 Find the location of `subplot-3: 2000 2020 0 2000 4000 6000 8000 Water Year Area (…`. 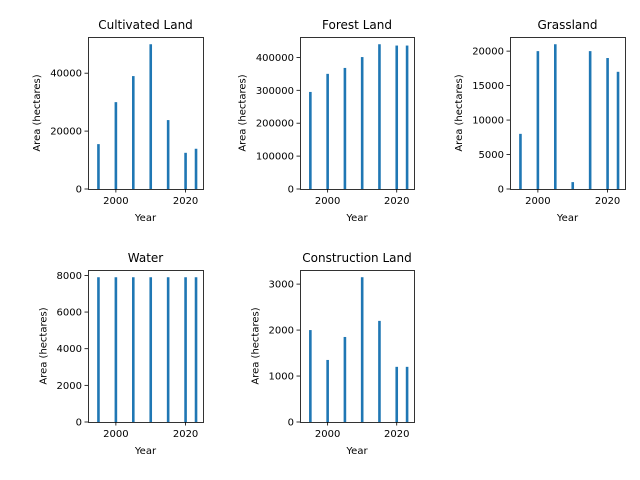

subplot-3: 2000 2020 0 2000 4000 6000 8000 Water Year Area (… is located at coordinates (121, 354).